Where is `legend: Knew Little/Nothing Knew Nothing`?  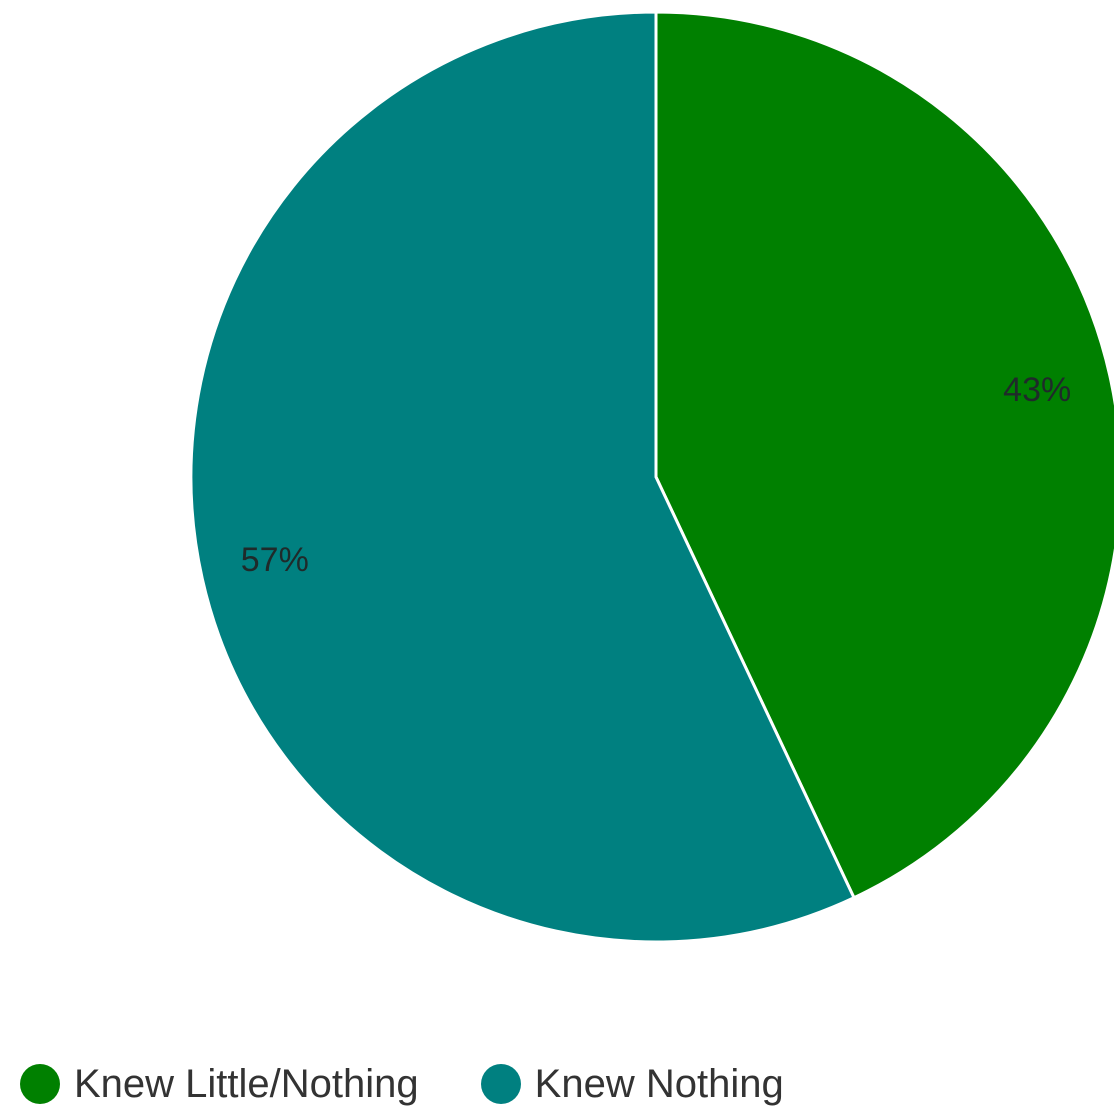 legend: Knew Little/Nothing Knew Nothing is located at coordinates (402, 1084).